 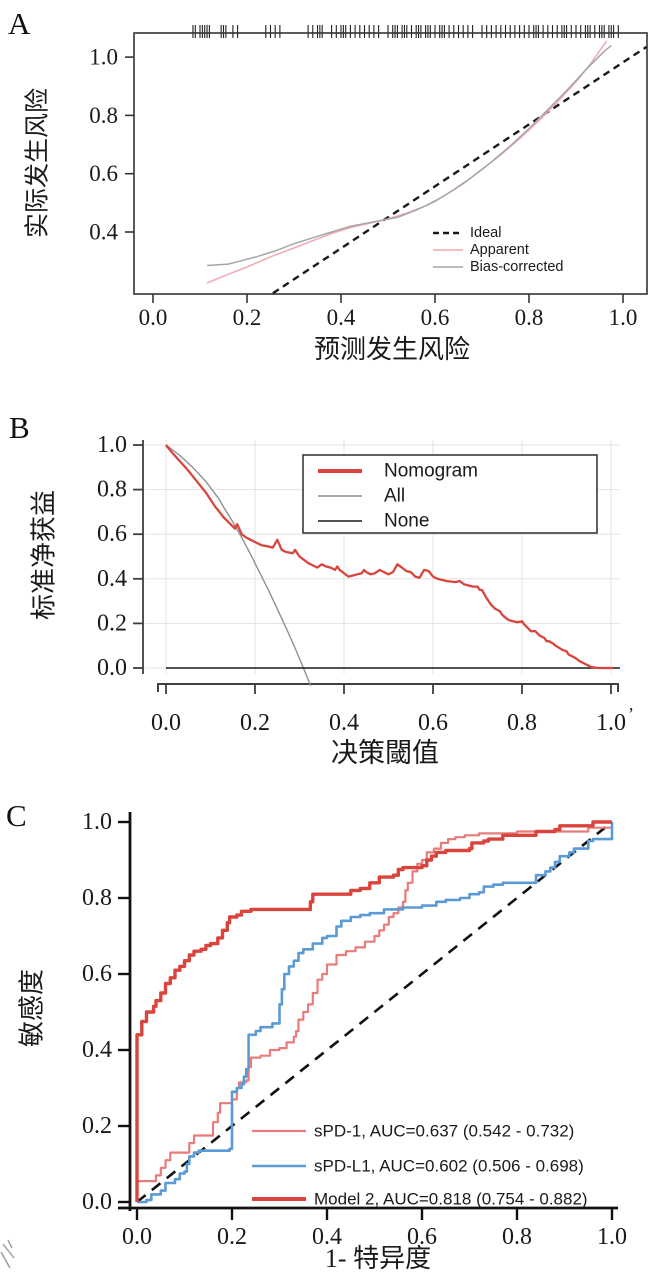 What do you see at coordinates (431, 471) in the screenshot?
I see `legend-label: Nomogram` at bounding box center [431, 471].